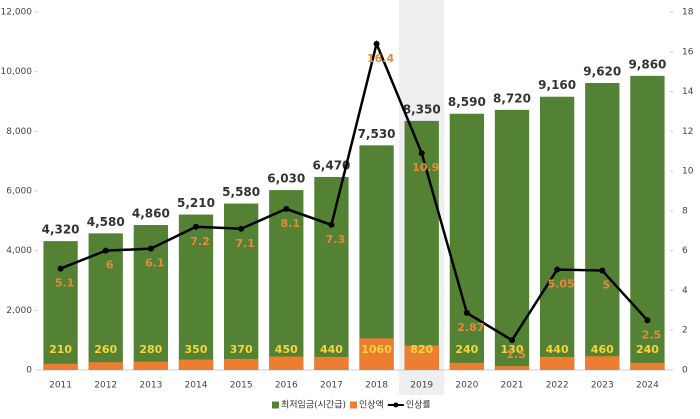  What do you see at coordinates (65, 283) in the screenshot?
I see `rate-label: 5.1` at bounding box center [65, 283].